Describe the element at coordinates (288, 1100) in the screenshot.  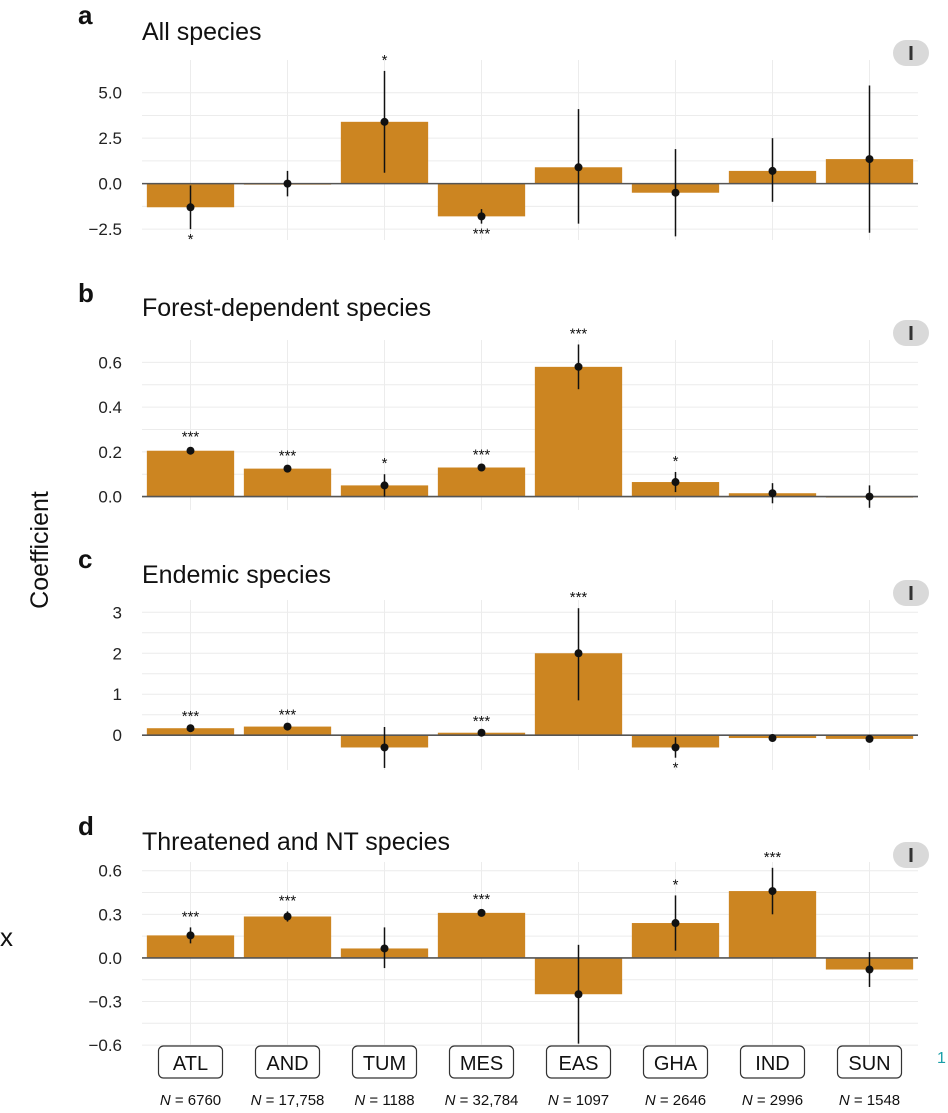
I see `sample-size-label: N = 17,758` at that location.